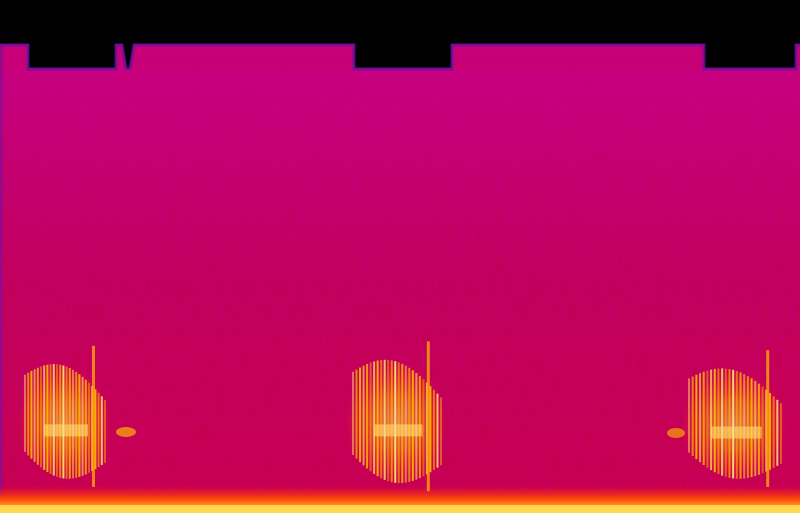  I want to click on spectrogram-top-fringe, so click(400, 57).